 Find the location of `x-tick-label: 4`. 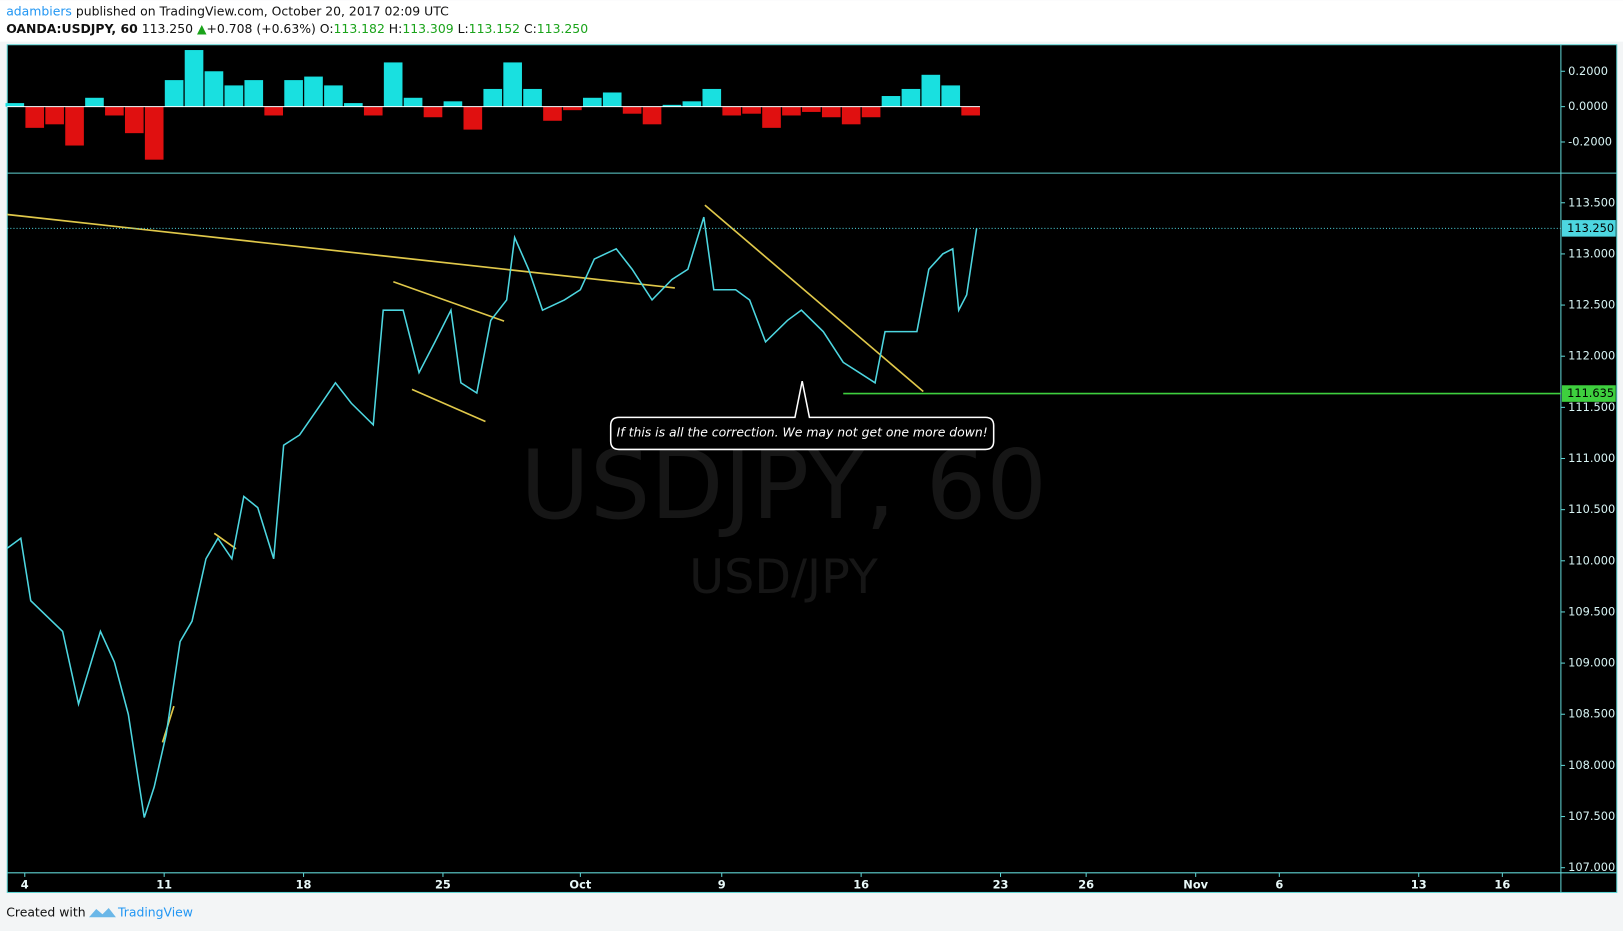

x-tick-label: 4 is located at coordinates (25, 885).